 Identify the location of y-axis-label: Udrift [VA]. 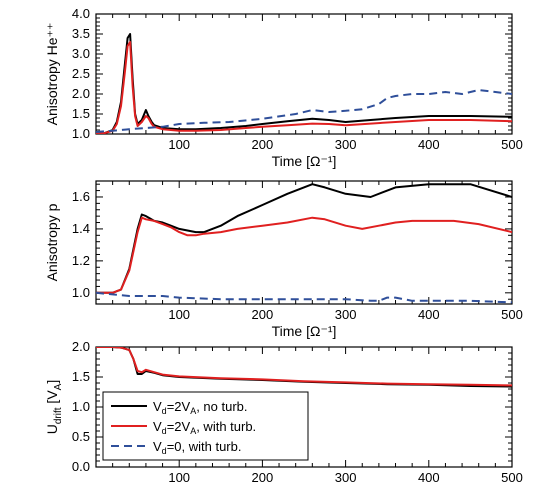
(54, 407).